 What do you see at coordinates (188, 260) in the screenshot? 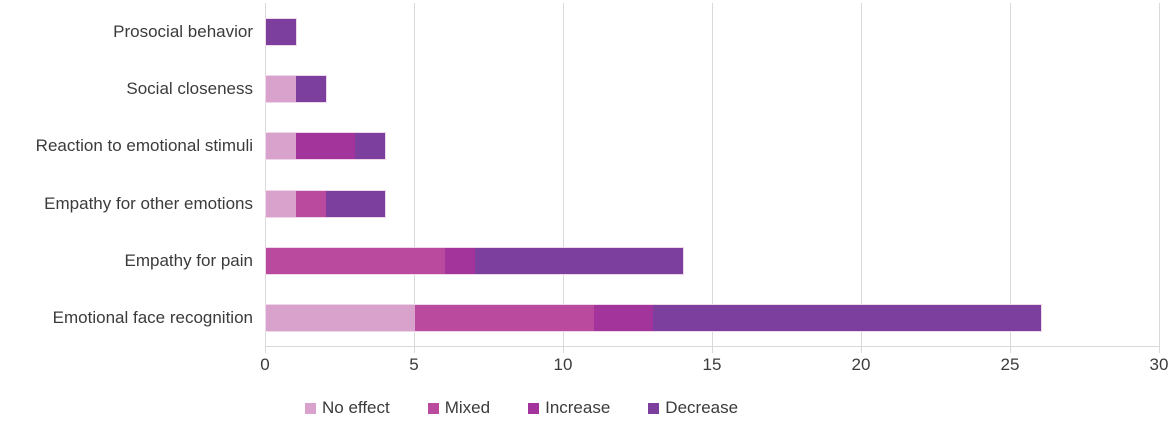
I see `category-label: Empathy for pain` at bounding box center [188, 260].